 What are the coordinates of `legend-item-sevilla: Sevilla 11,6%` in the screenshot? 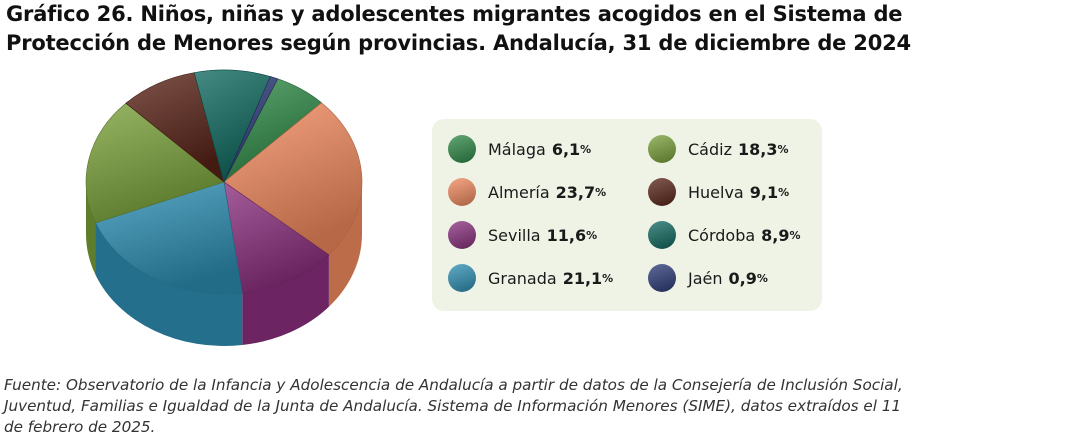 It's located at (522, 235).